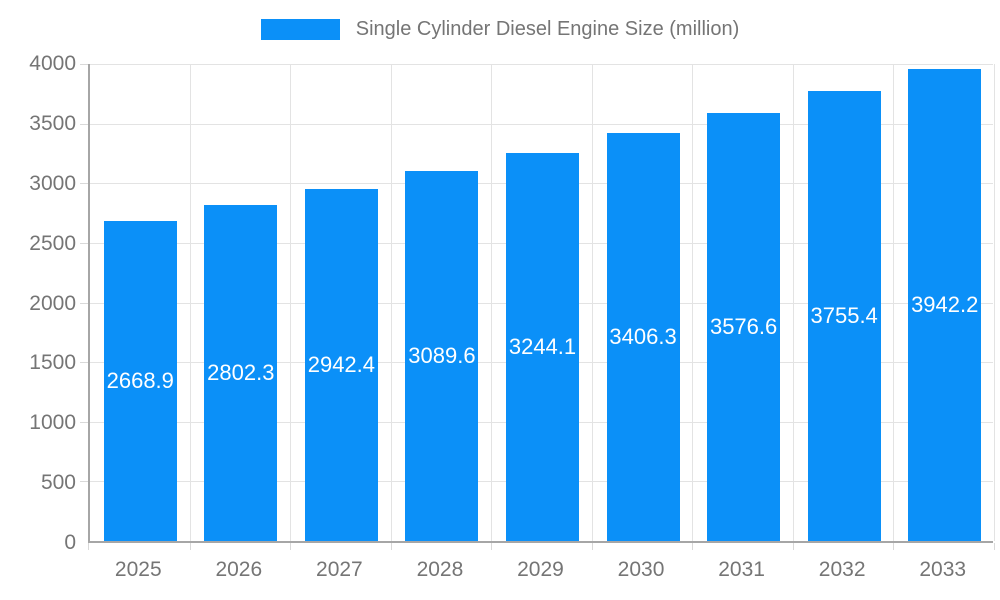 The image size is (1000, 600). What do you see at coordinates (842, 569) in the screenshot?
I see `x-tick-label: 2032` at bounding box center [842, 569].